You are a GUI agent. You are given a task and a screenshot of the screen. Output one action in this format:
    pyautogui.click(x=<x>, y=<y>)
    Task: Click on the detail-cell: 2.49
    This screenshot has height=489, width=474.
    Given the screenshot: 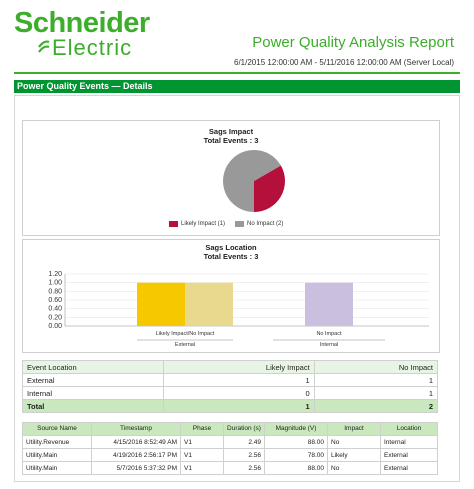 What is the action you would take?
    pyautogui.click(x=244, y=442)
    